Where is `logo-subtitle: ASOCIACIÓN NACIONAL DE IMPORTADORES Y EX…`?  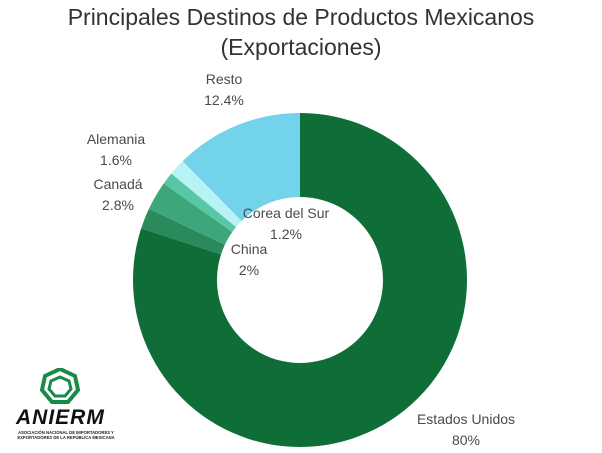 logo-subtitle: ASOCIACIÓN NACIONAL DE IMPORTADORES Y EX… is located at coordinates (66, 435).